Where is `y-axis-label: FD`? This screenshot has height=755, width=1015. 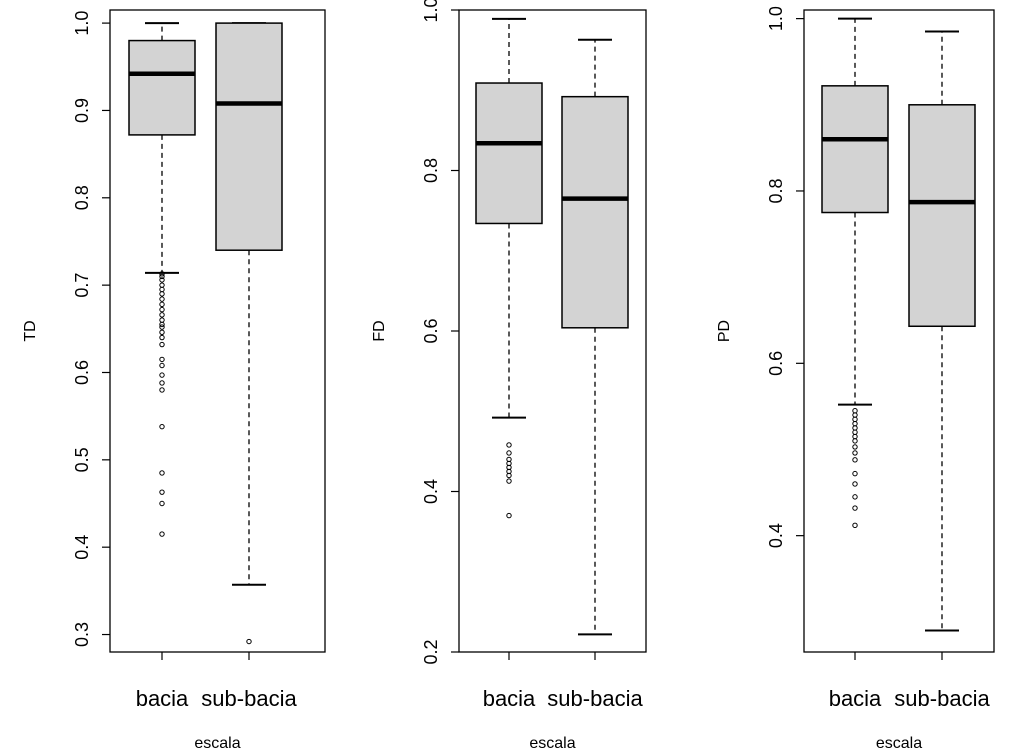
y-axis-label: FD is located at coordinates (379, 330).